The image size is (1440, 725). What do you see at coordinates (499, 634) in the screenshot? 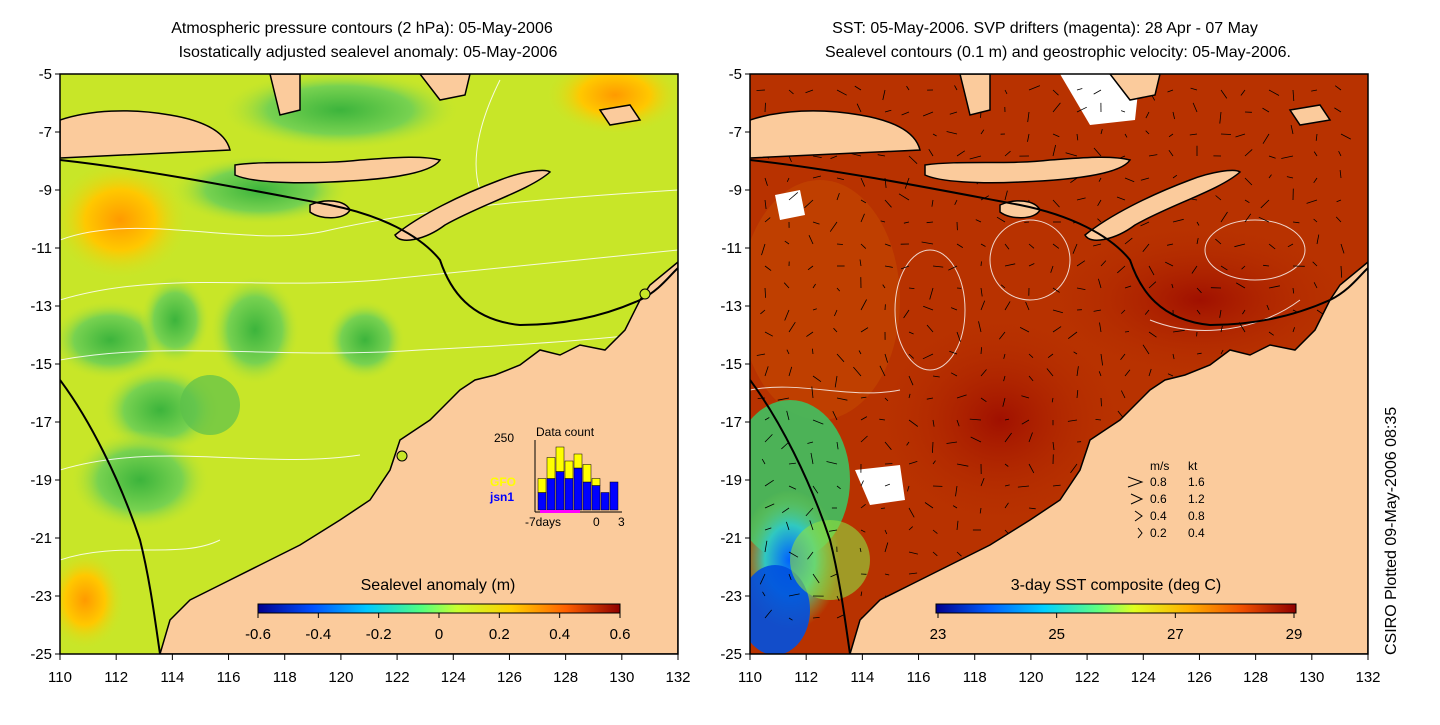
I see `colorbar-tick-label: 0.2` at bounding box center [499, 634].